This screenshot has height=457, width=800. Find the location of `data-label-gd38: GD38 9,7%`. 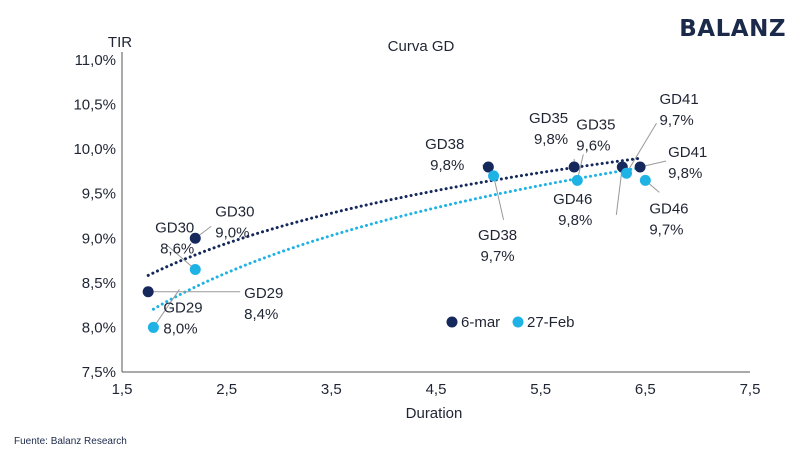

data-label-gd38: GD38 9,7% is located at coordinates (497, 246).